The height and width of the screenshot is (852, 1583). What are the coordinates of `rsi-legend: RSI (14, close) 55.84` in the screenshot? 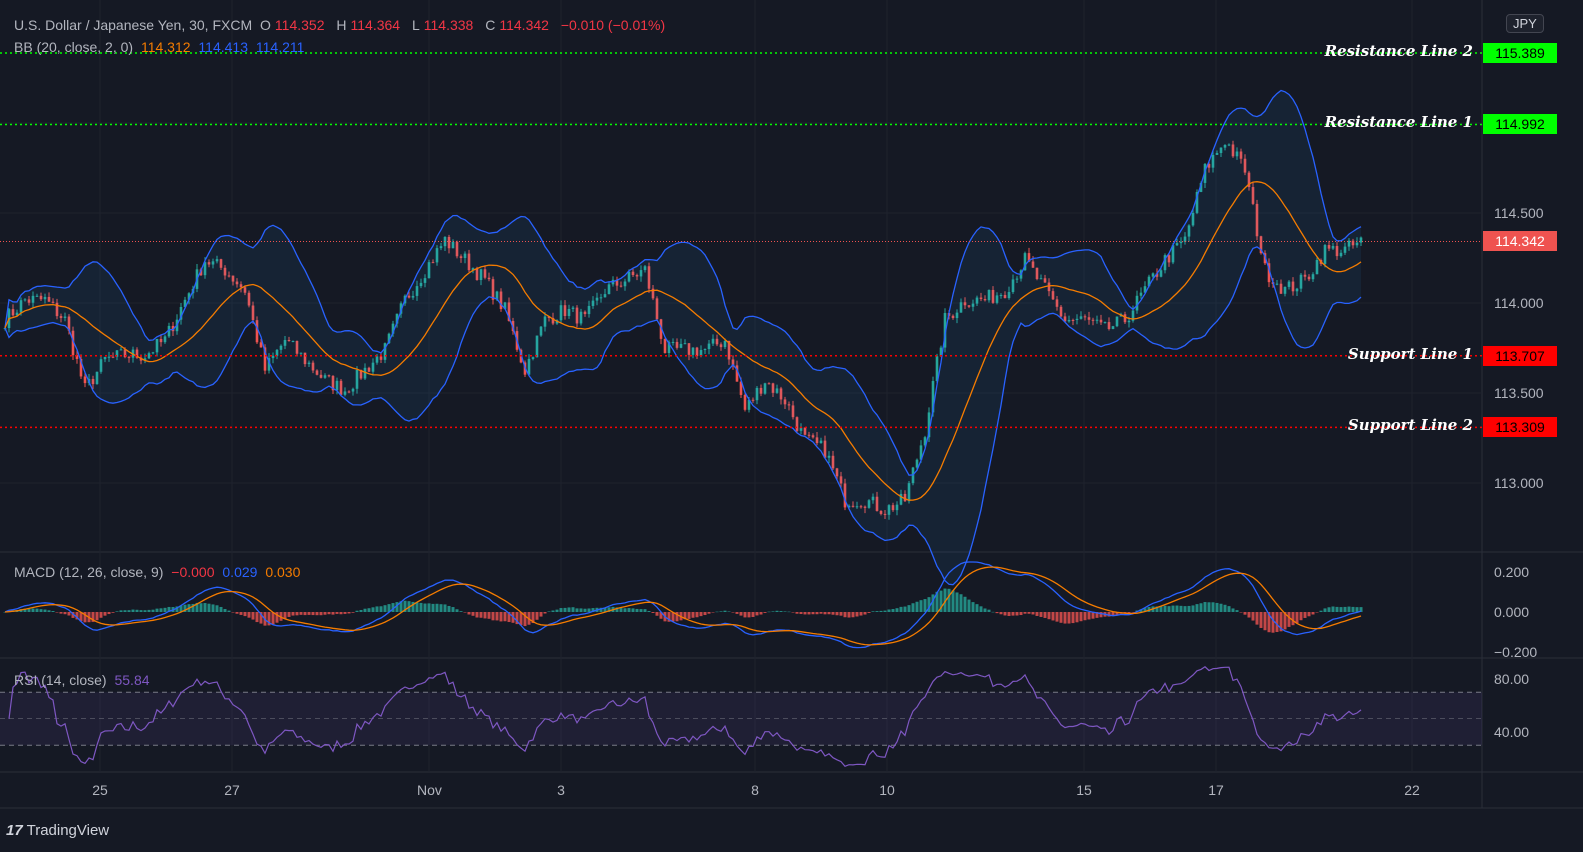 It's located at (84, 680).